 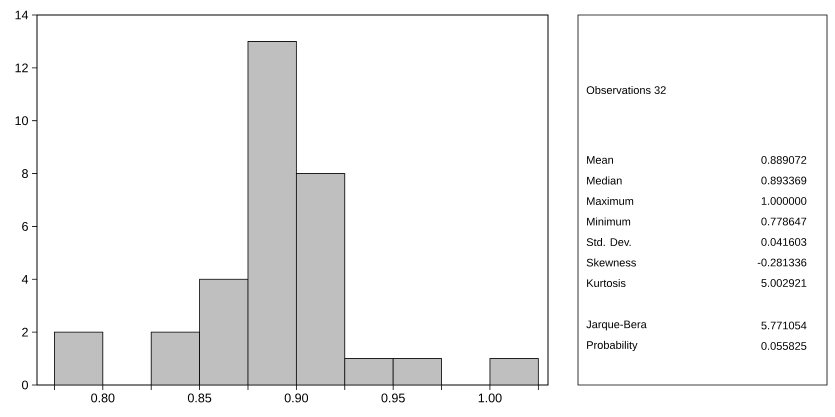 What do you see at coordinates (784, 201) in the screenshot?
I see `text: 1.000000` at bounding box center [784, 201].